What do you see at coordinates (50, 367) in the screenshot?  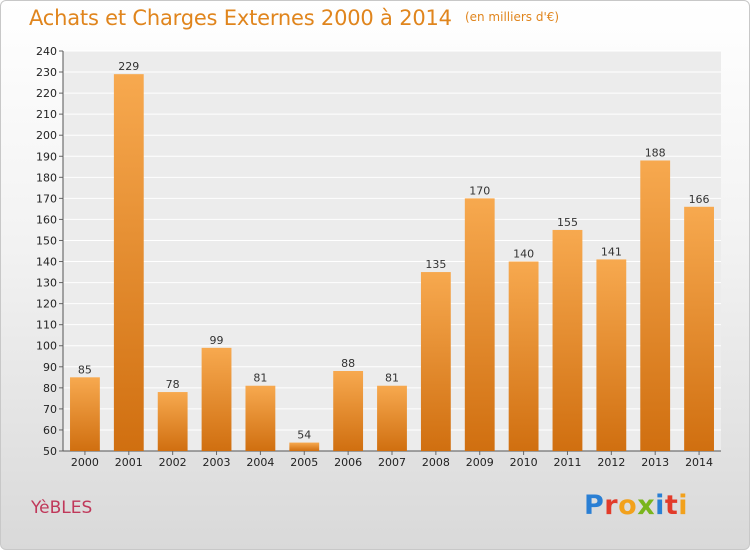 I see `y-tick-label: 90` at bounding box center [50, 367].